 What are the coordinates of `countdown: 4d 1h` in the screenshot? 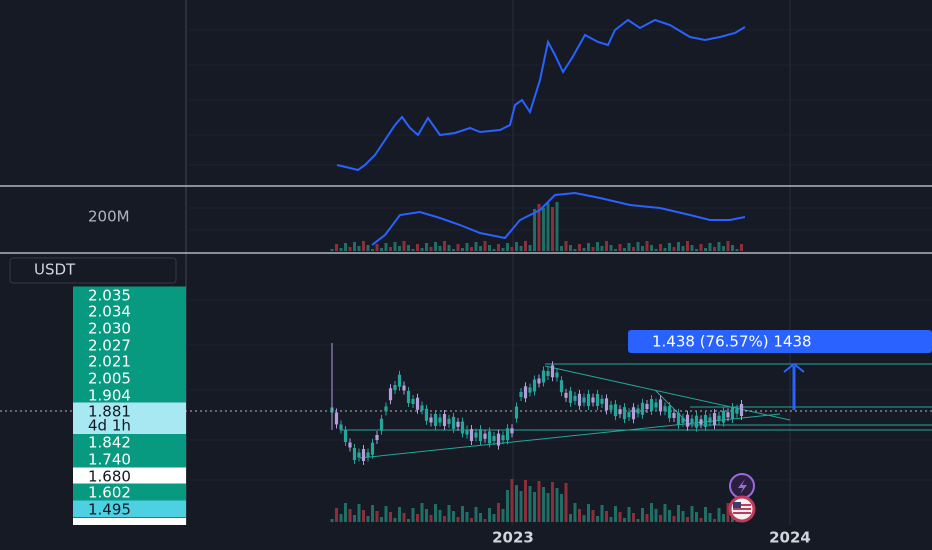 It's located at (109, 426).